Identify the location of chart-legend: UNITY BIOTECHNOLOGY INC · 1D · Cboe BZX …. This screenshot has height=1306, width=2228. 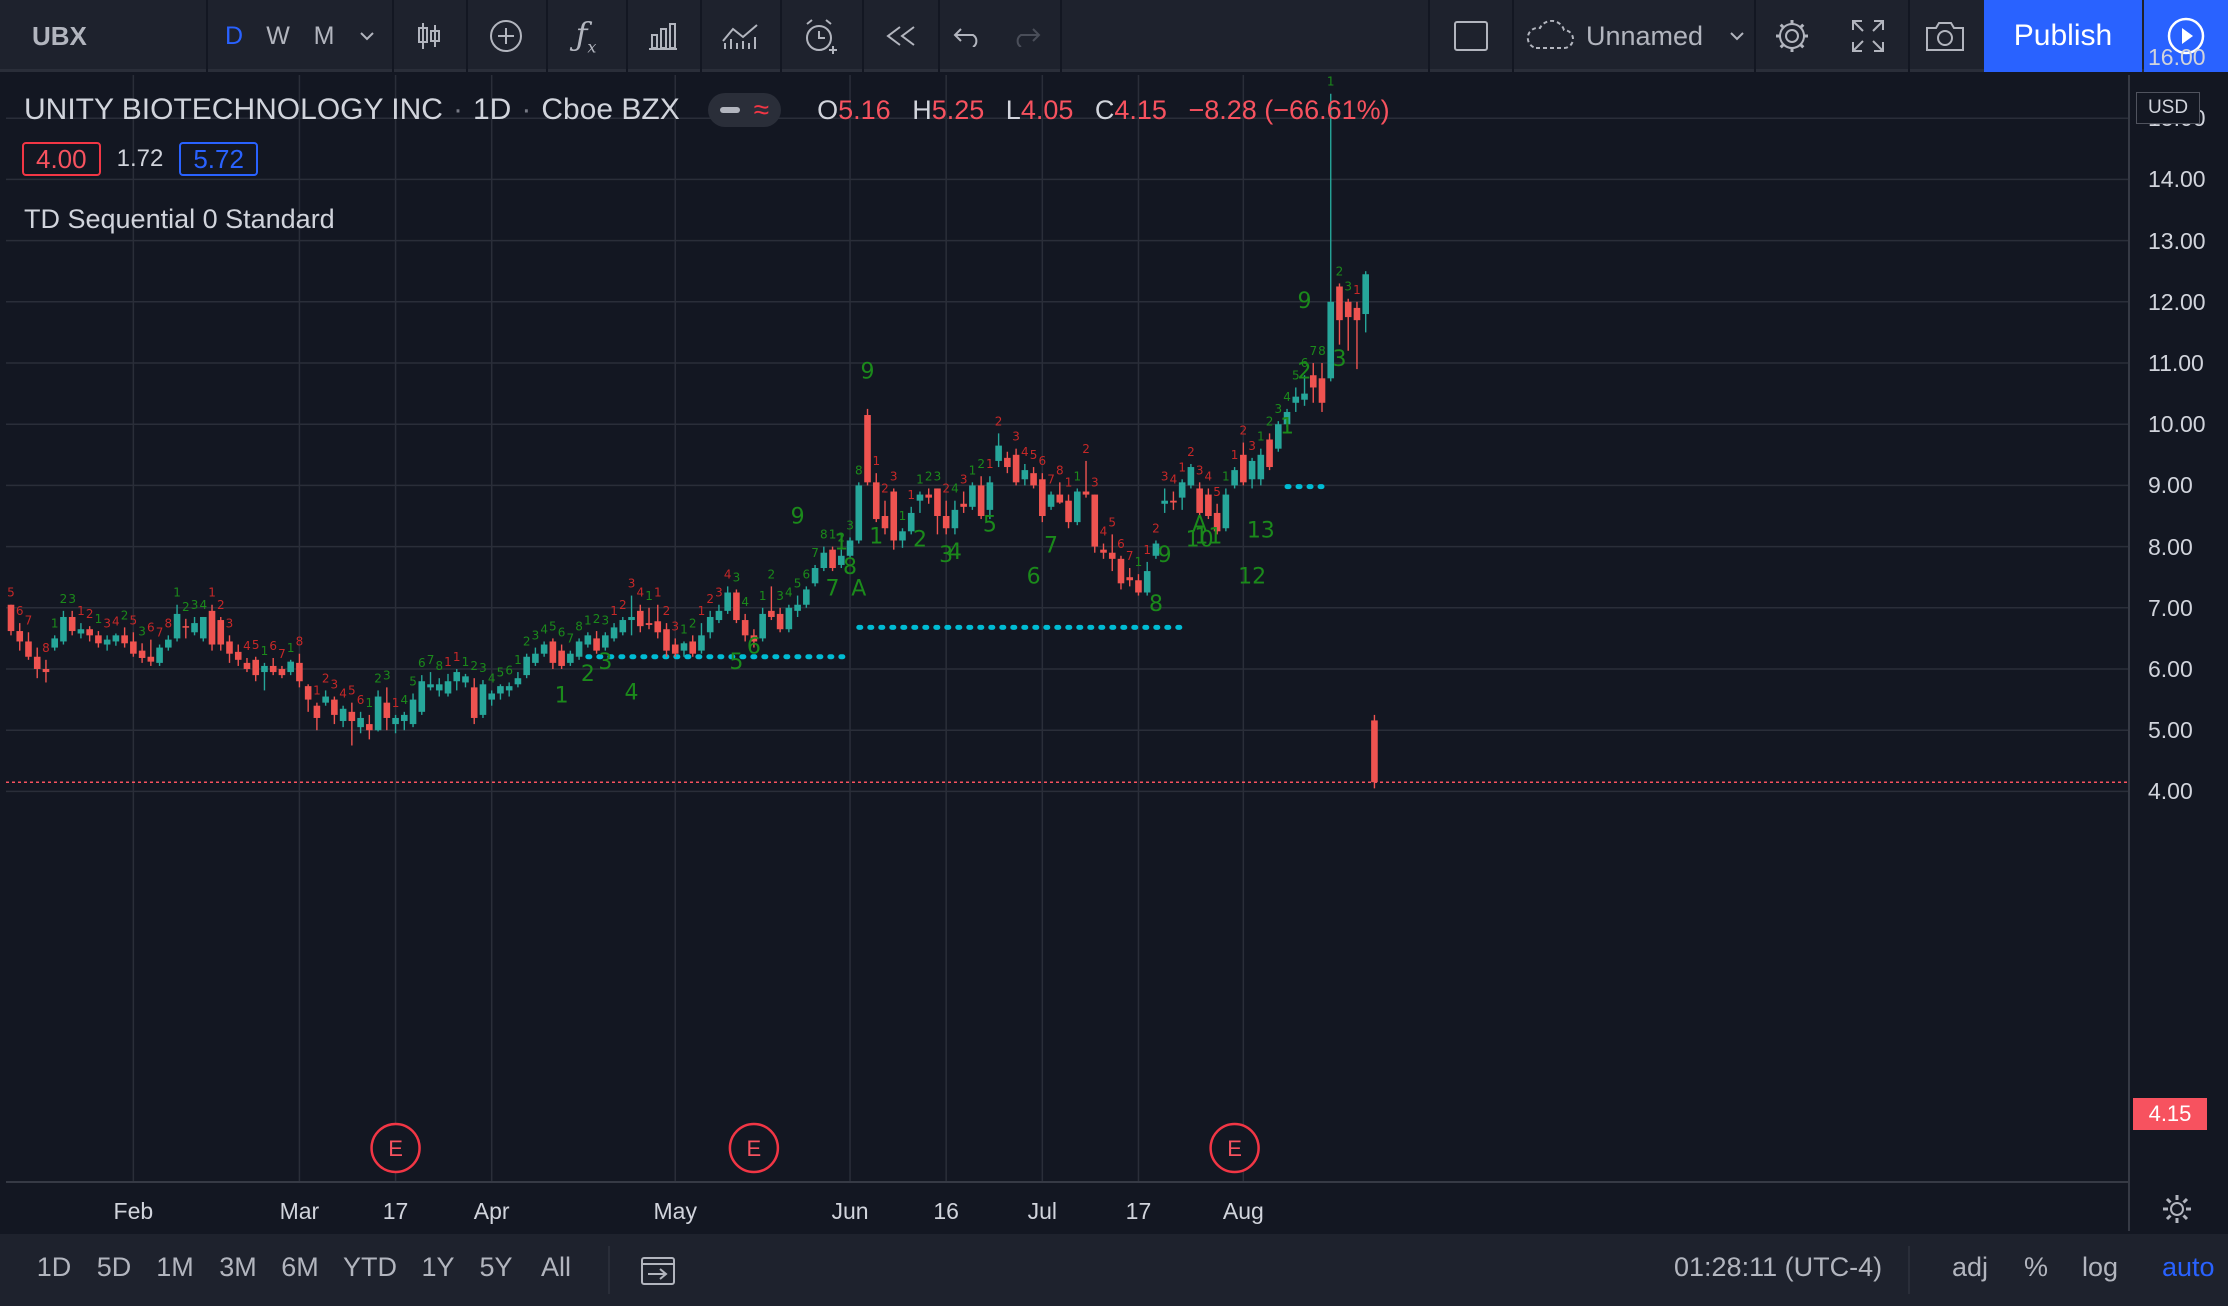
(714, 110).